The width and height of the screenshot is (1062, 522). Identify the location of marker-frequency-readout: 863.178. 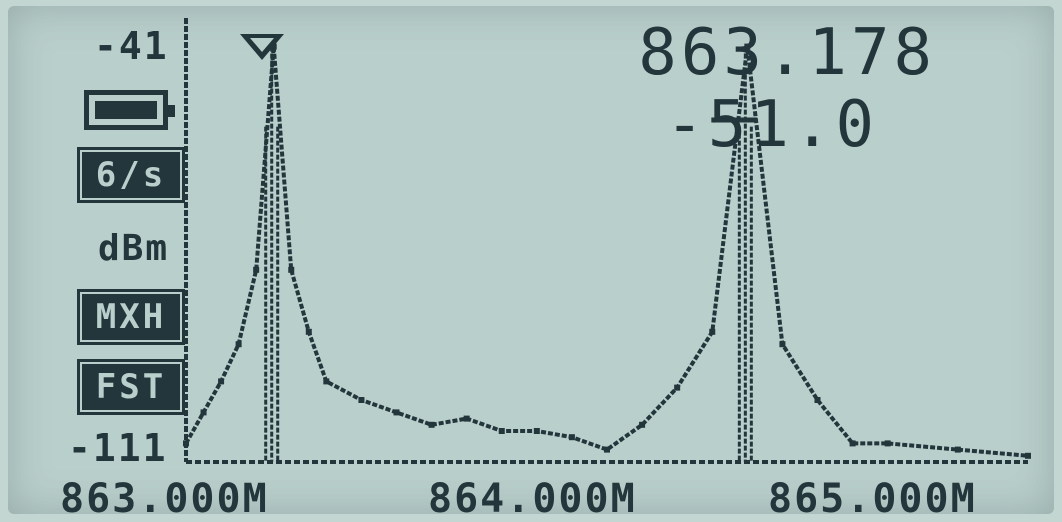
(787, 53).